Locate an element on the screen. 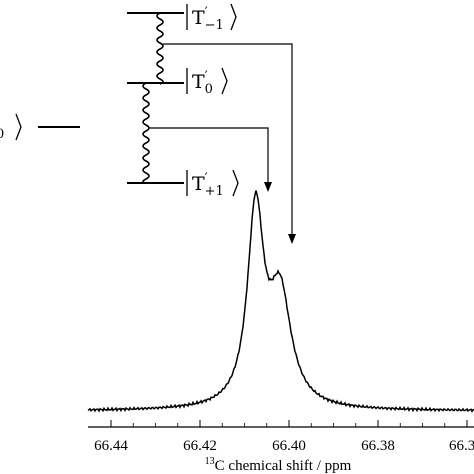 This screenshot has width=474, height=474. svg-text:T′+1: T′ +1 is located at coordinates (208, 185).